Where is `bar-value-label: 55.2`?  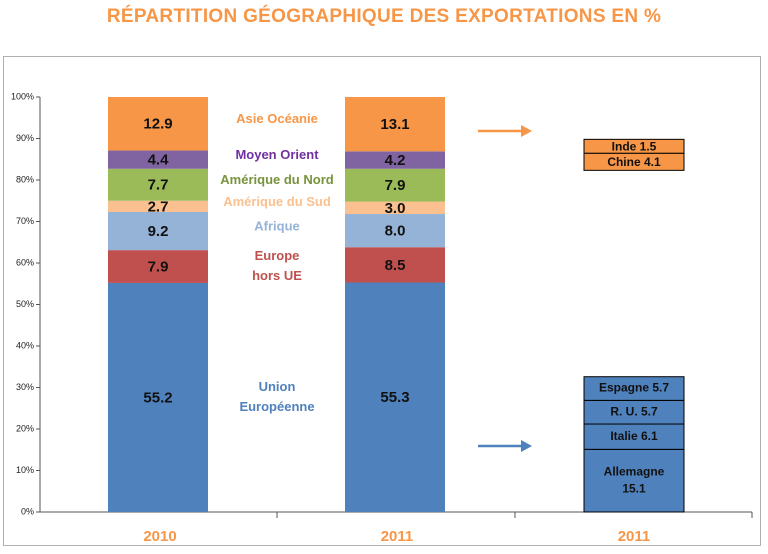
bar-value-label: 55.2 is located at coordinates (157, 397).